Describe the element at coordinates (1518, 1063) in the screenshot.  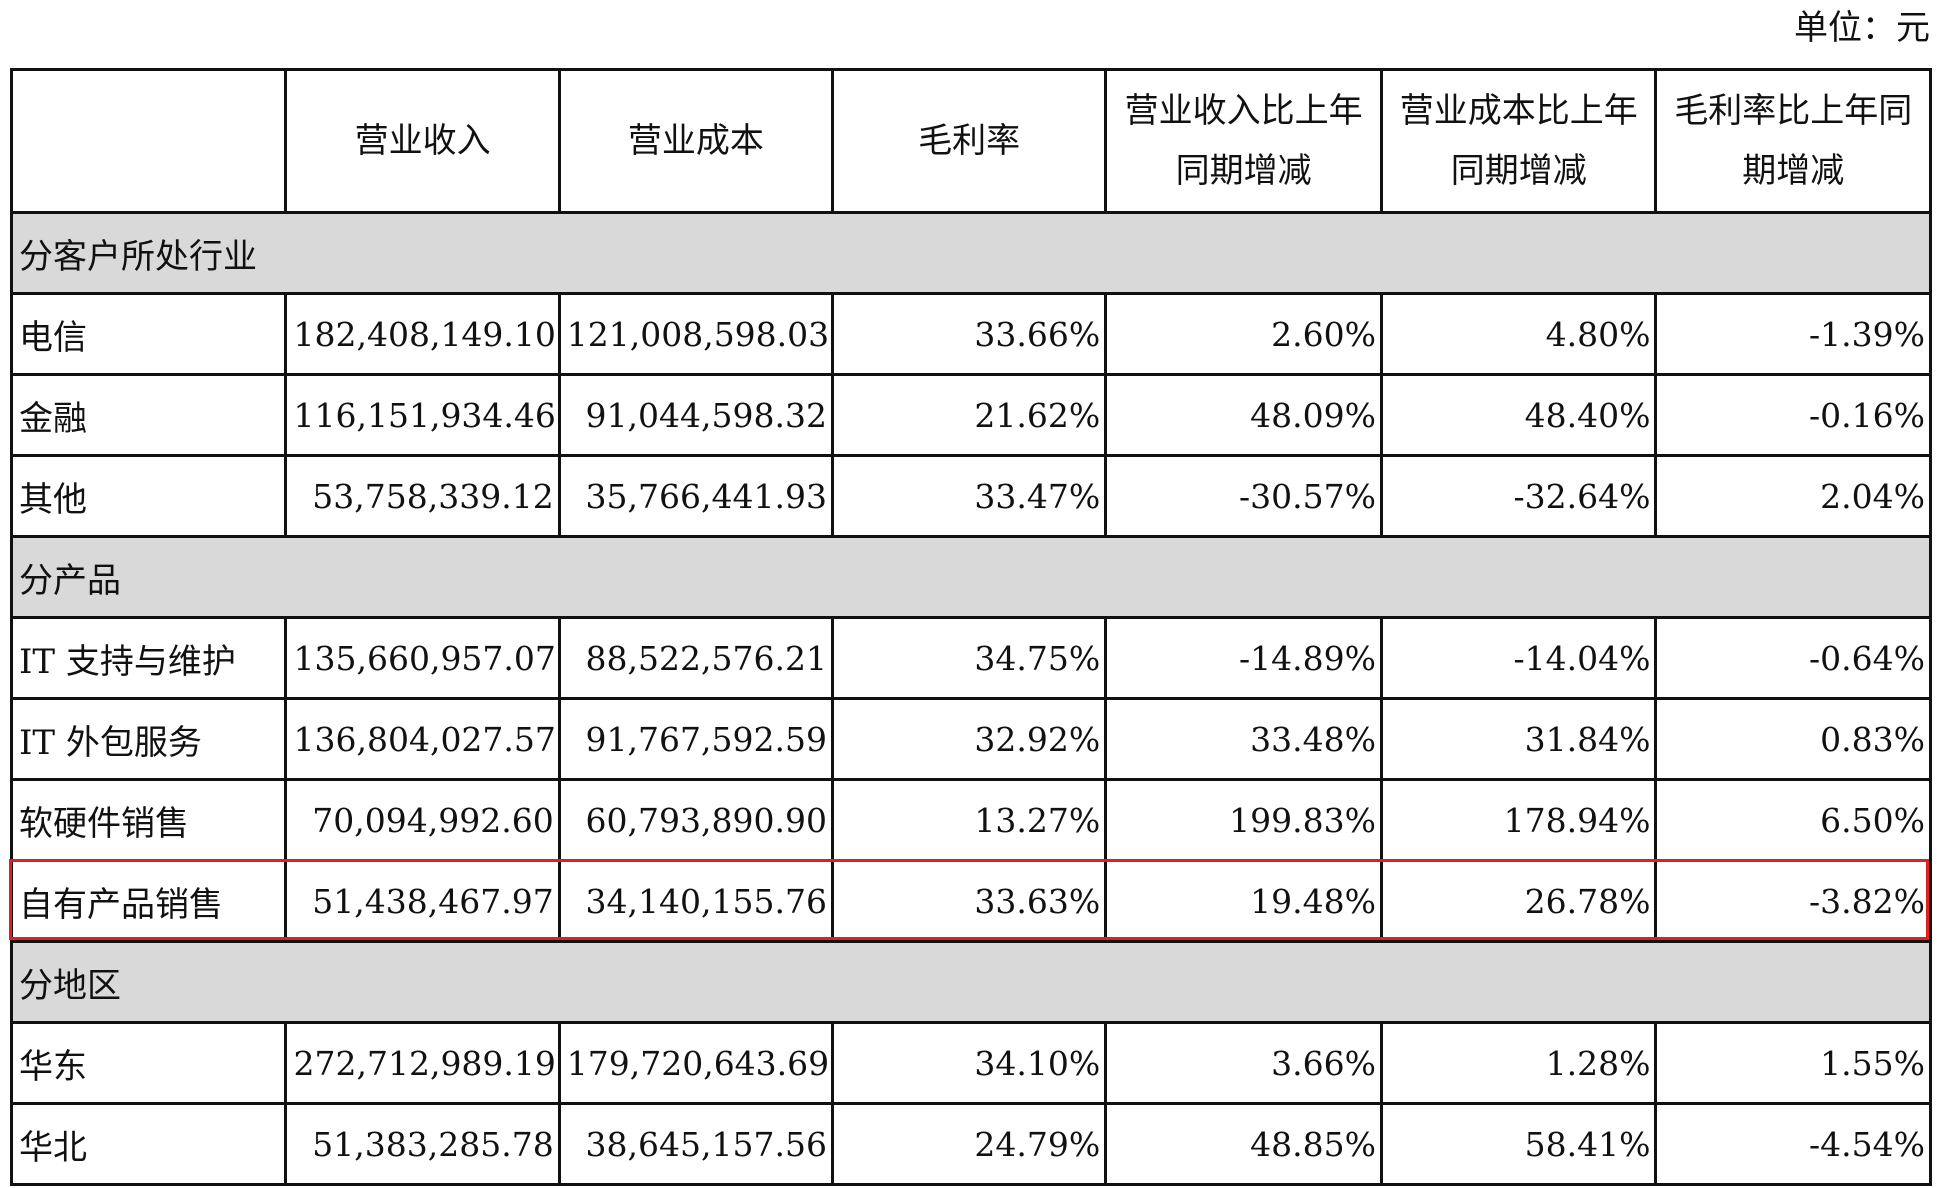
I see `cost-yoy-cell: 1.28%` at that location.